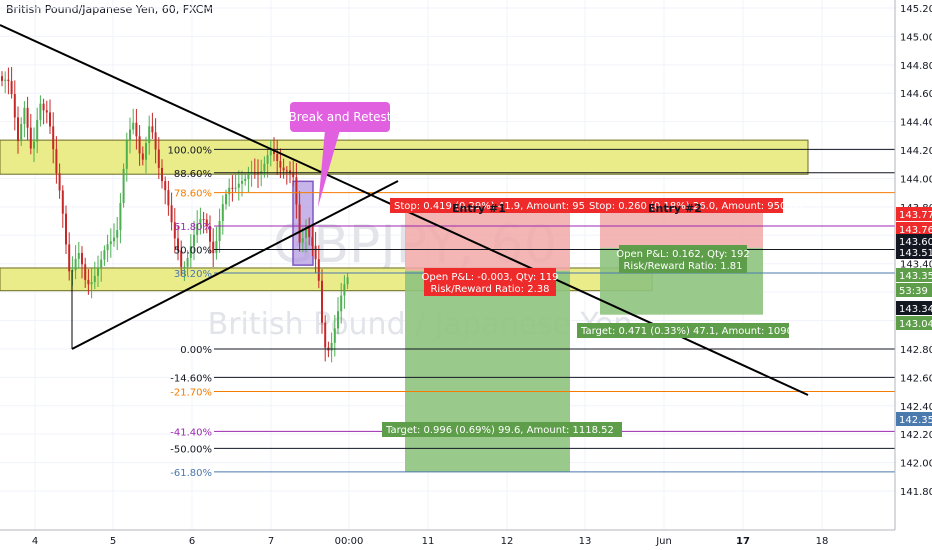 Image resolution: width=932 pixels, height=550 pixels. I want to click on fib-label: -14.60%, so click(191, 378).